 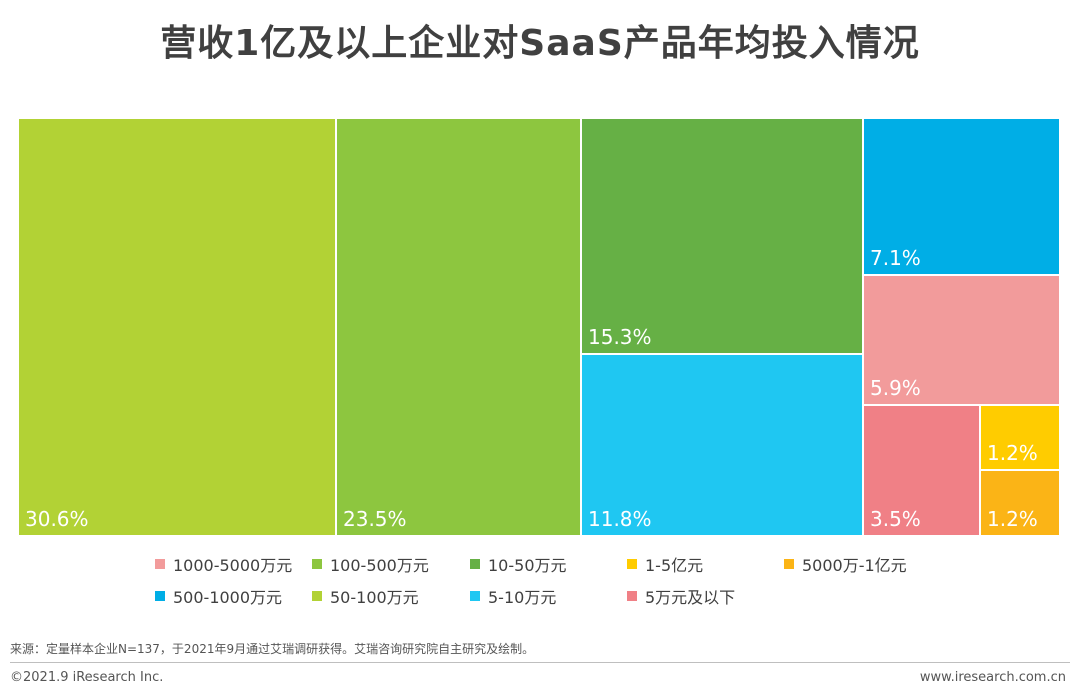 I want to click on tile-value-label: 30.6%, so click(x=57, y=519).